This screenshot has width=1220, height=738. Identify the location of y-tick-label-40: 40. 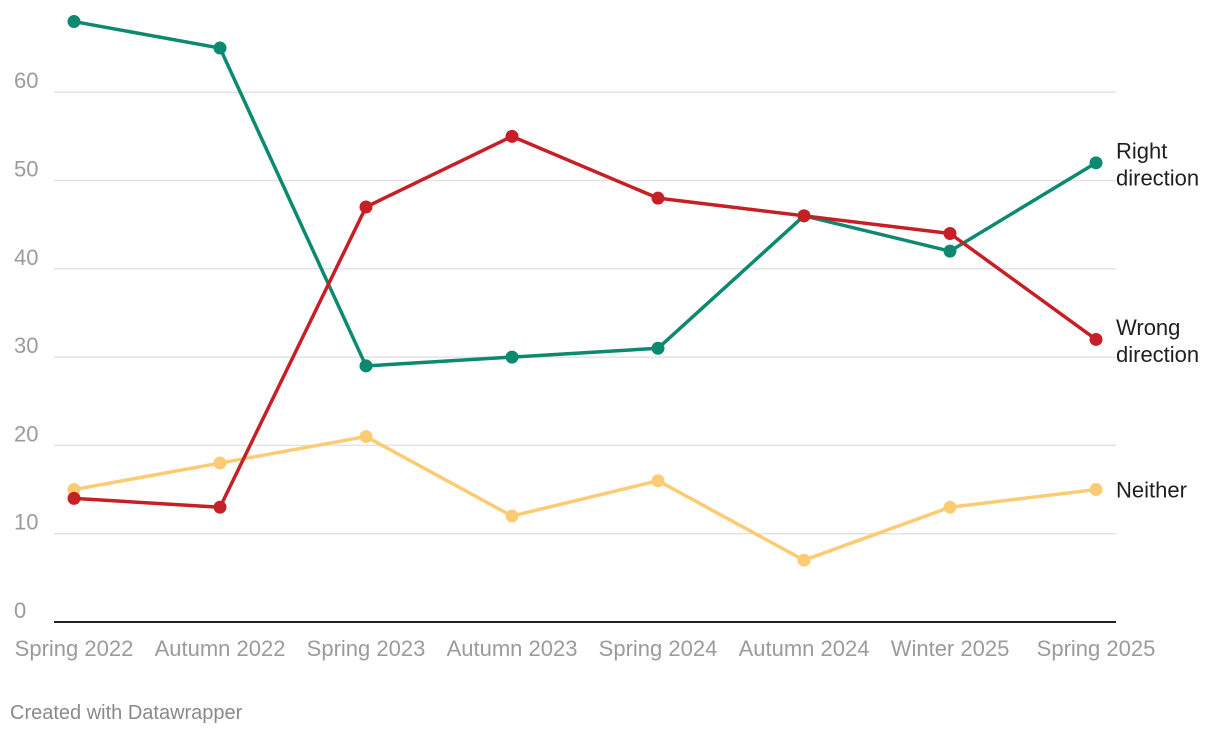
(26, 257).